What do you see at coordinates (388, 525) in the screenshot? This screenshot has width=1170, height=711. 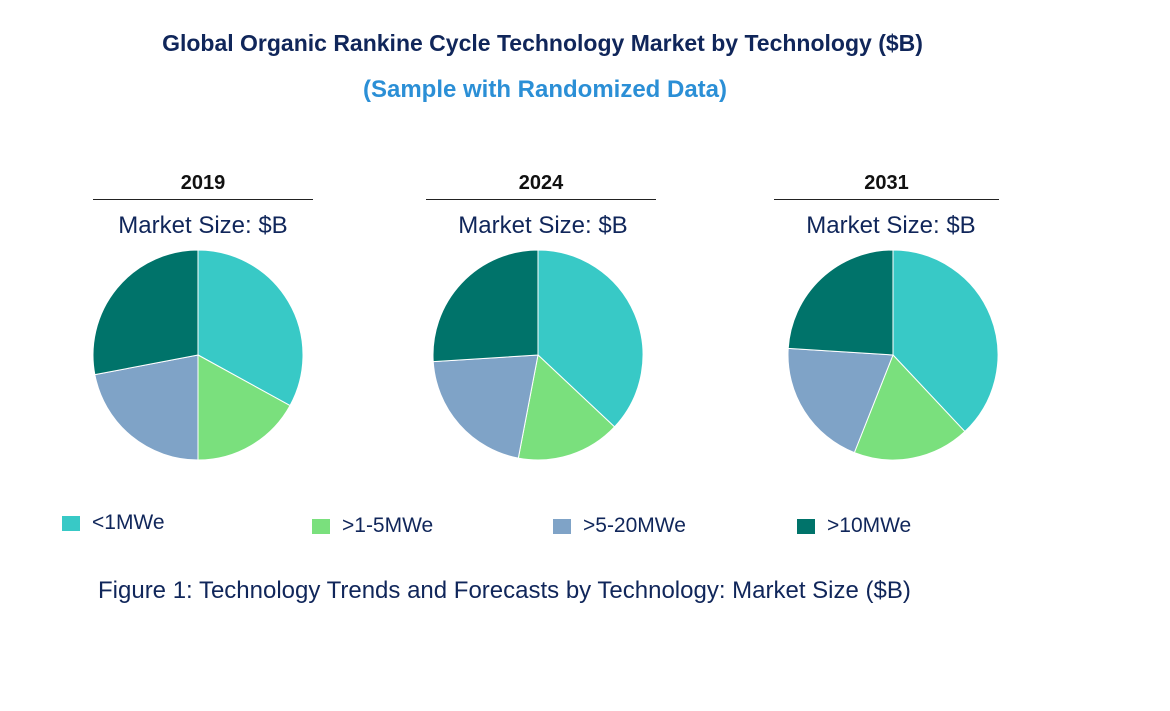 I see `legend-label: >1-5MWe` at bounding box center [388, 525].